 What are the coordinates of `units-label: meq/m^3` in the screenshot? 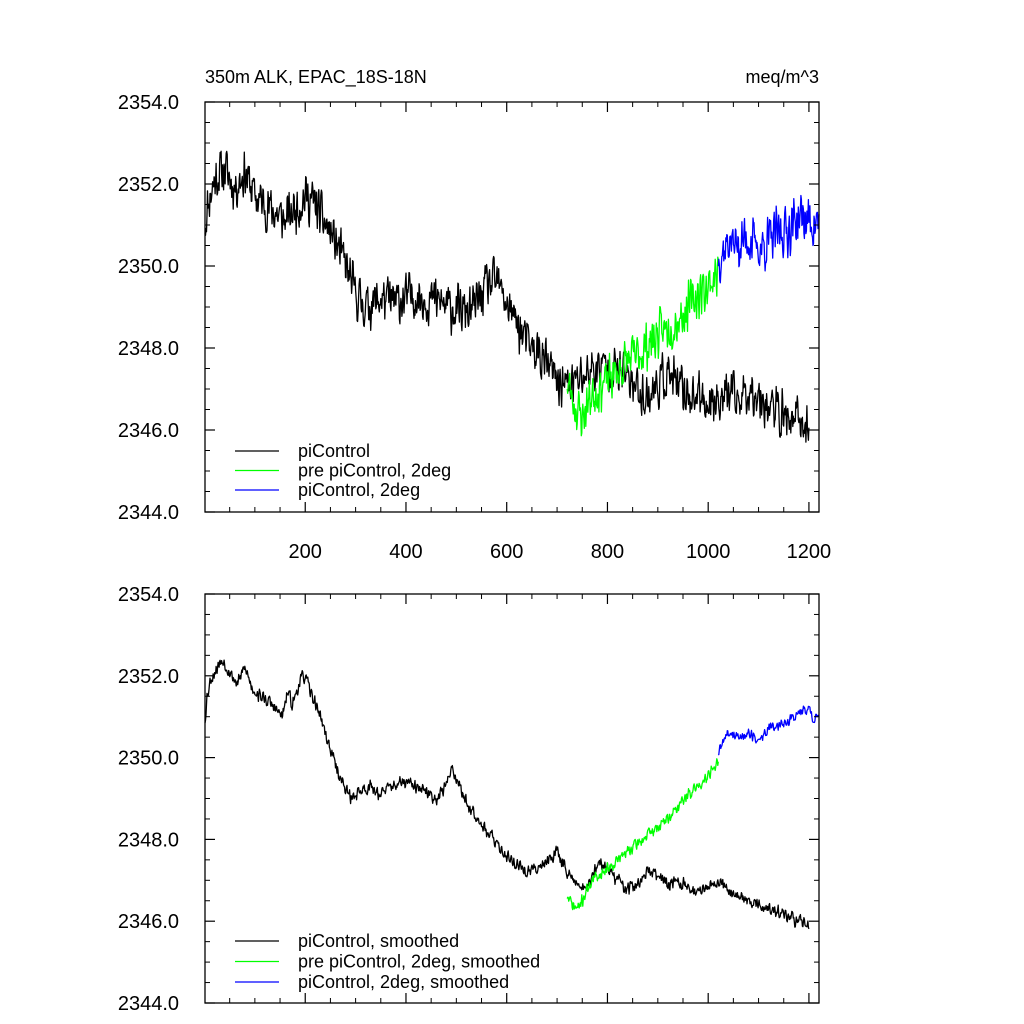 It's located at (782, 77).